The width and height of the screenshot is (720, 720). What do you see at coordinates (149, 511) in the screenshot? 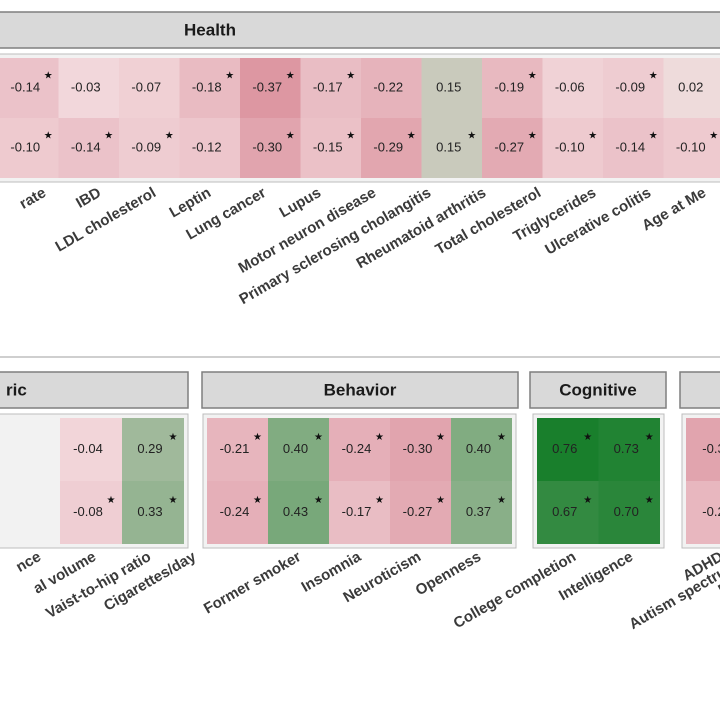
I see `cell-value: 0.33` at bounding box center [149, 511].